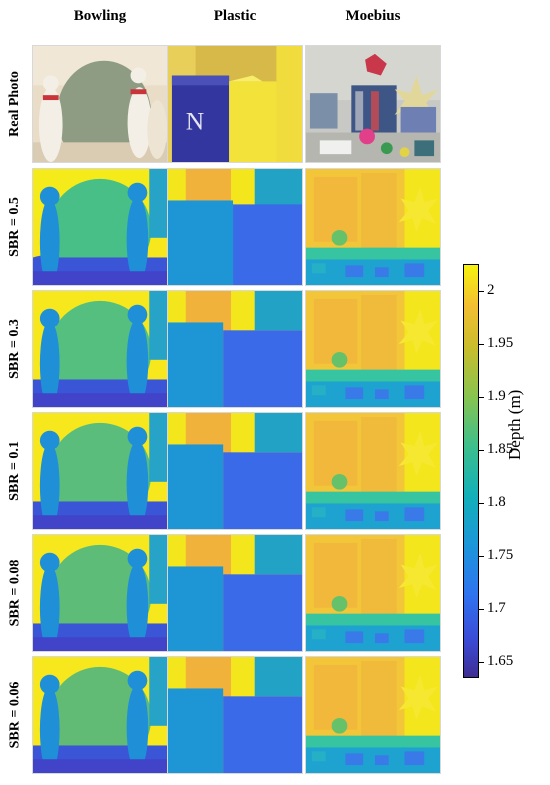 The width and height of the screenshot is (550, 785). I want to click on svg-text: N, so click(195, 121).